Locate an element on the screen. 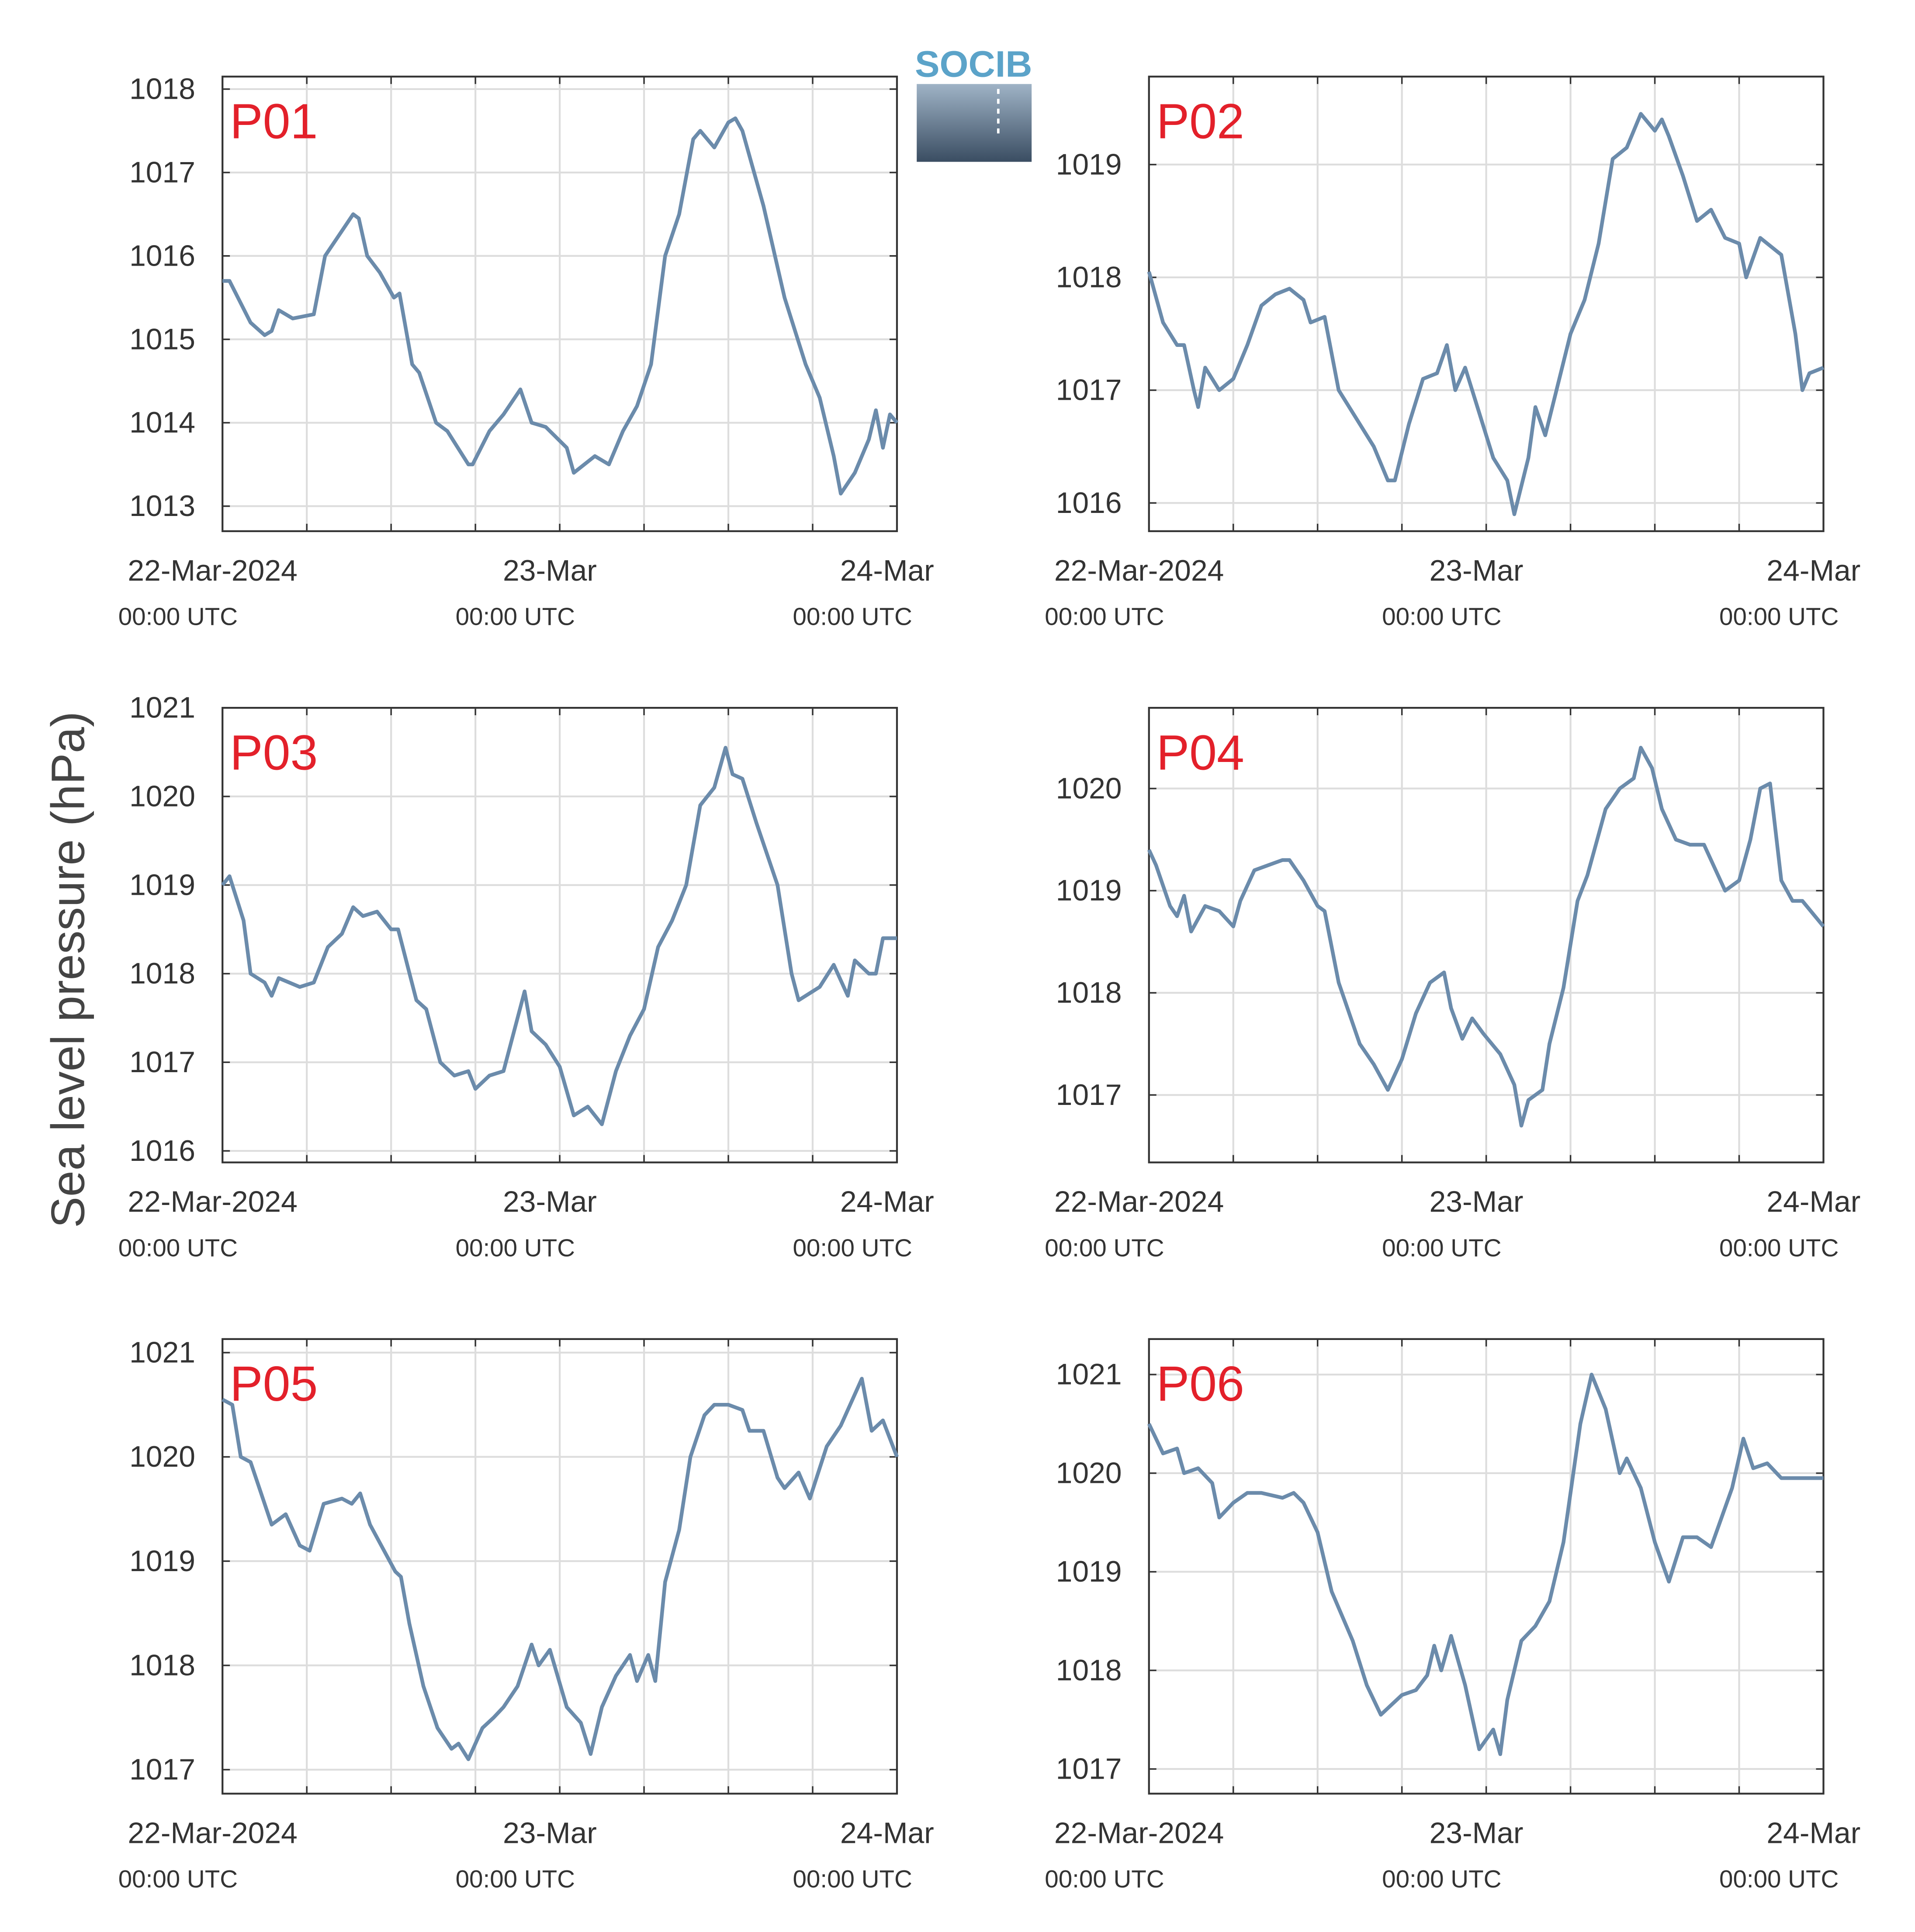 The width and height of the screenshot is (1915, 1932). panel-title: P03 is located at coordinates (274, 752).